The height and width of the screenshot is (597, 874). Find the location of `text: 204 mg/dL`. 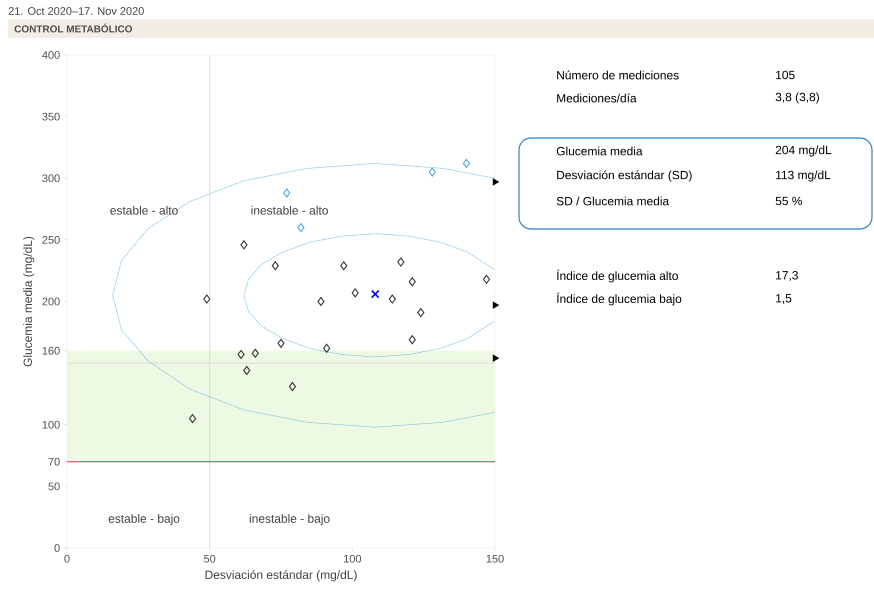

text: 204 mg/dL is located at coordinates (804, 151).